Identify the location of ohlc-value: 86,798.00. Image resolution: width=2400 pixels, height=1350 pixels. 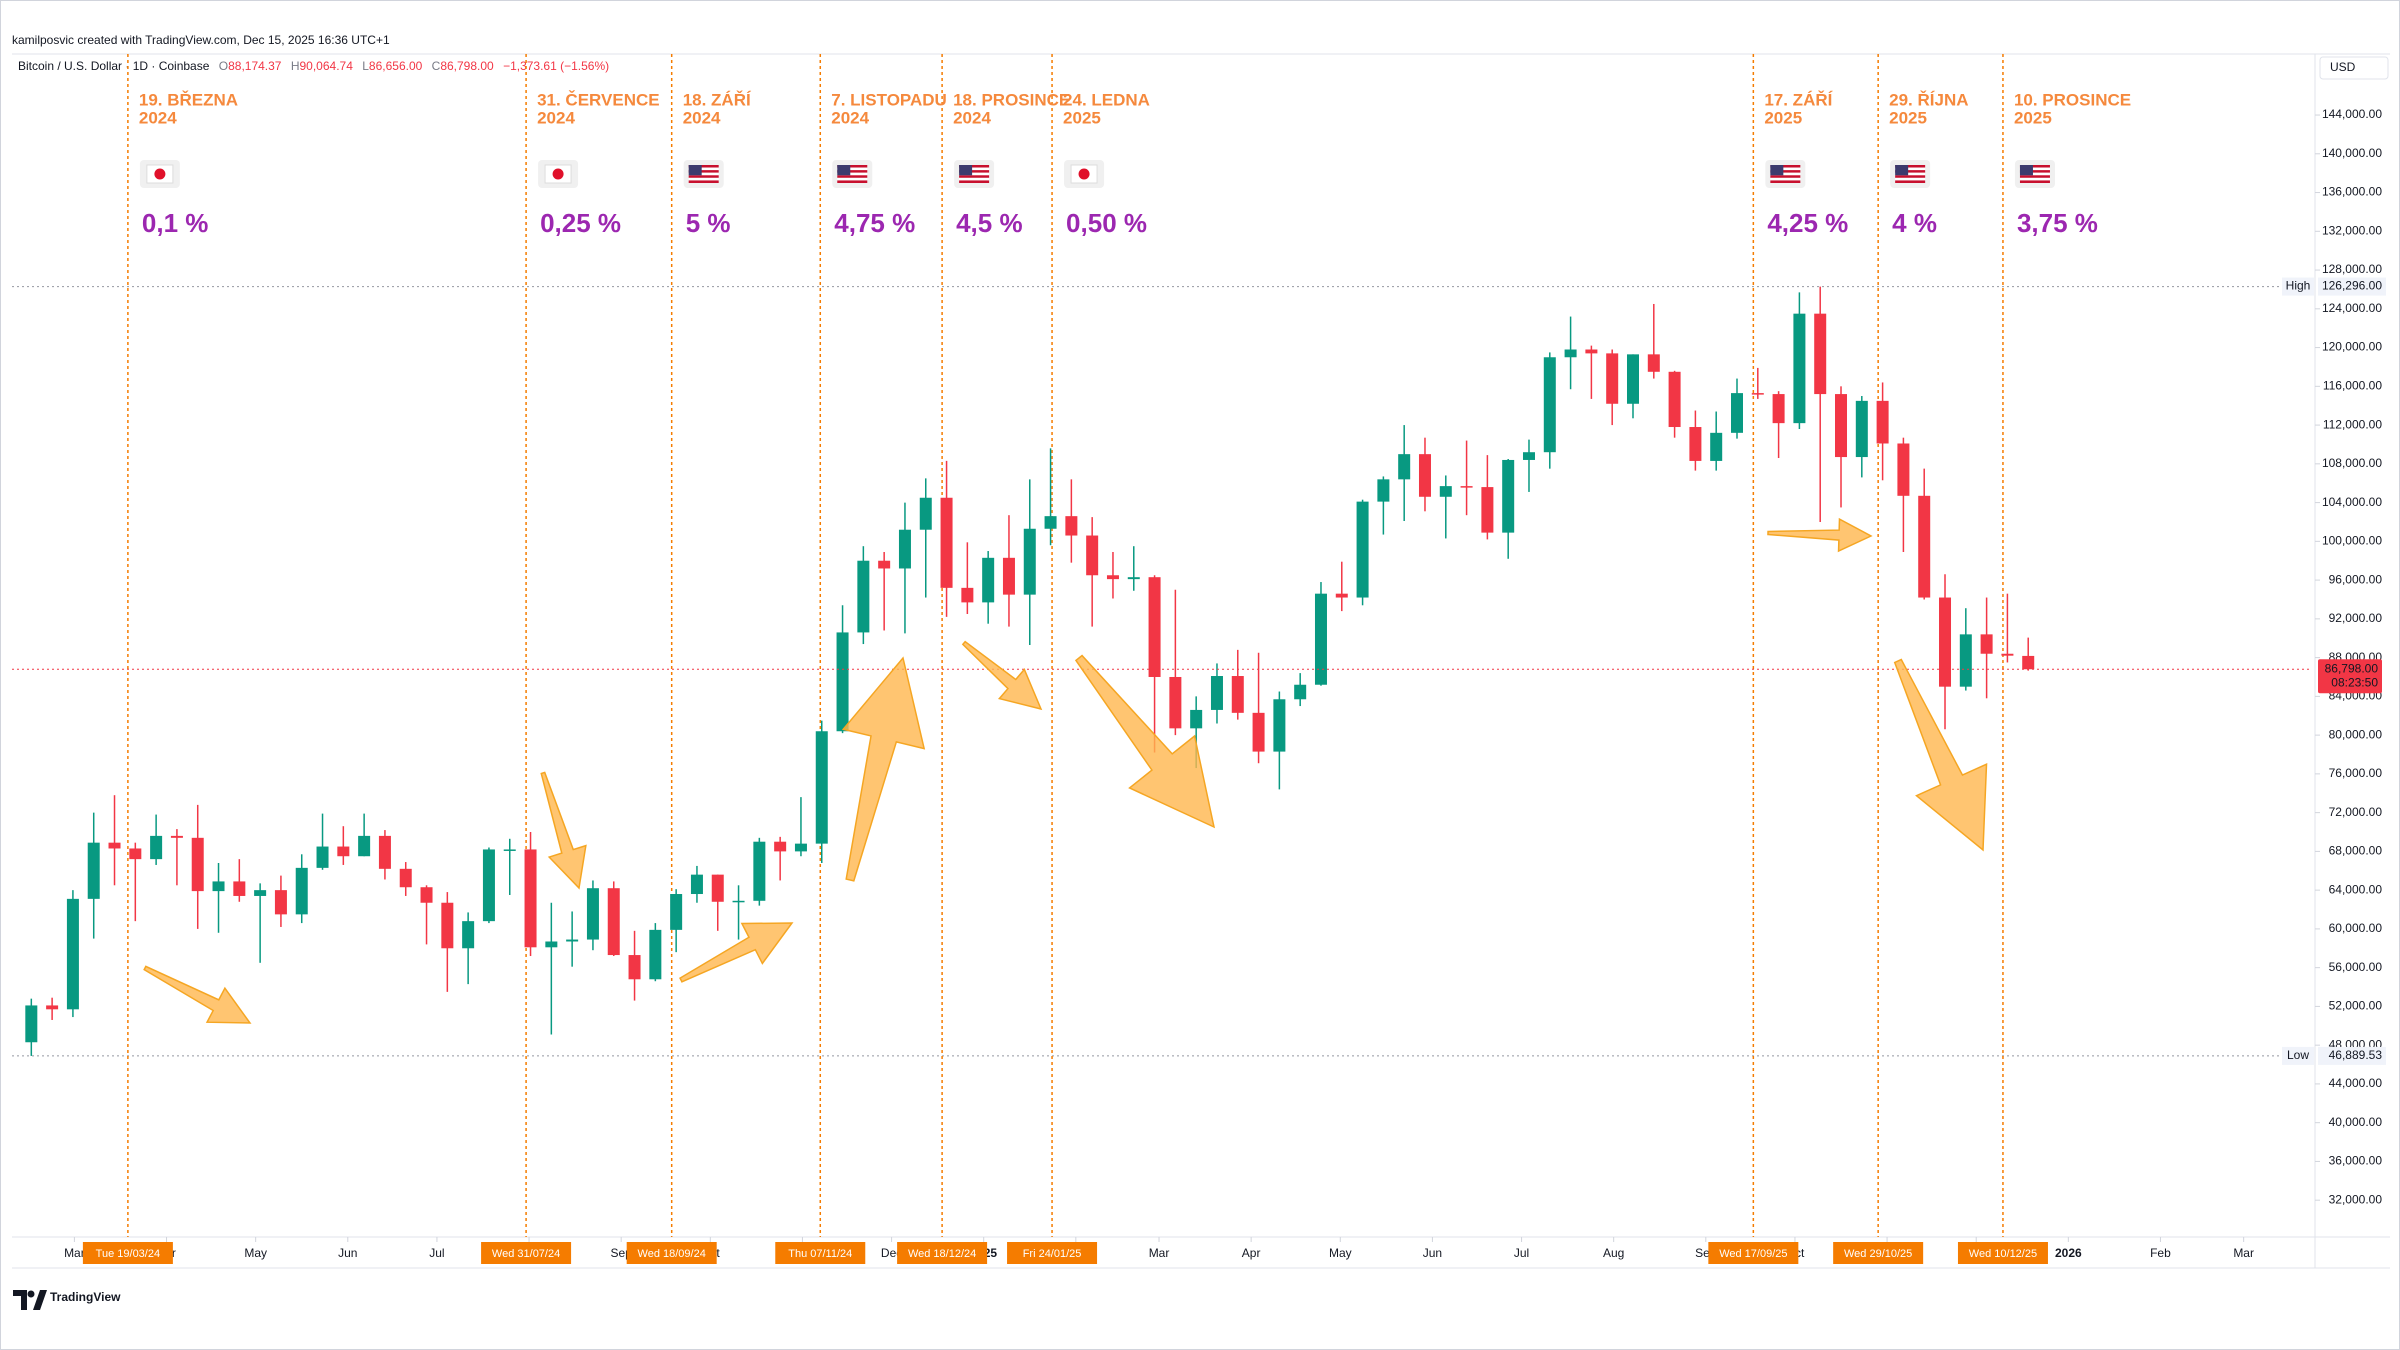
(467, 66).